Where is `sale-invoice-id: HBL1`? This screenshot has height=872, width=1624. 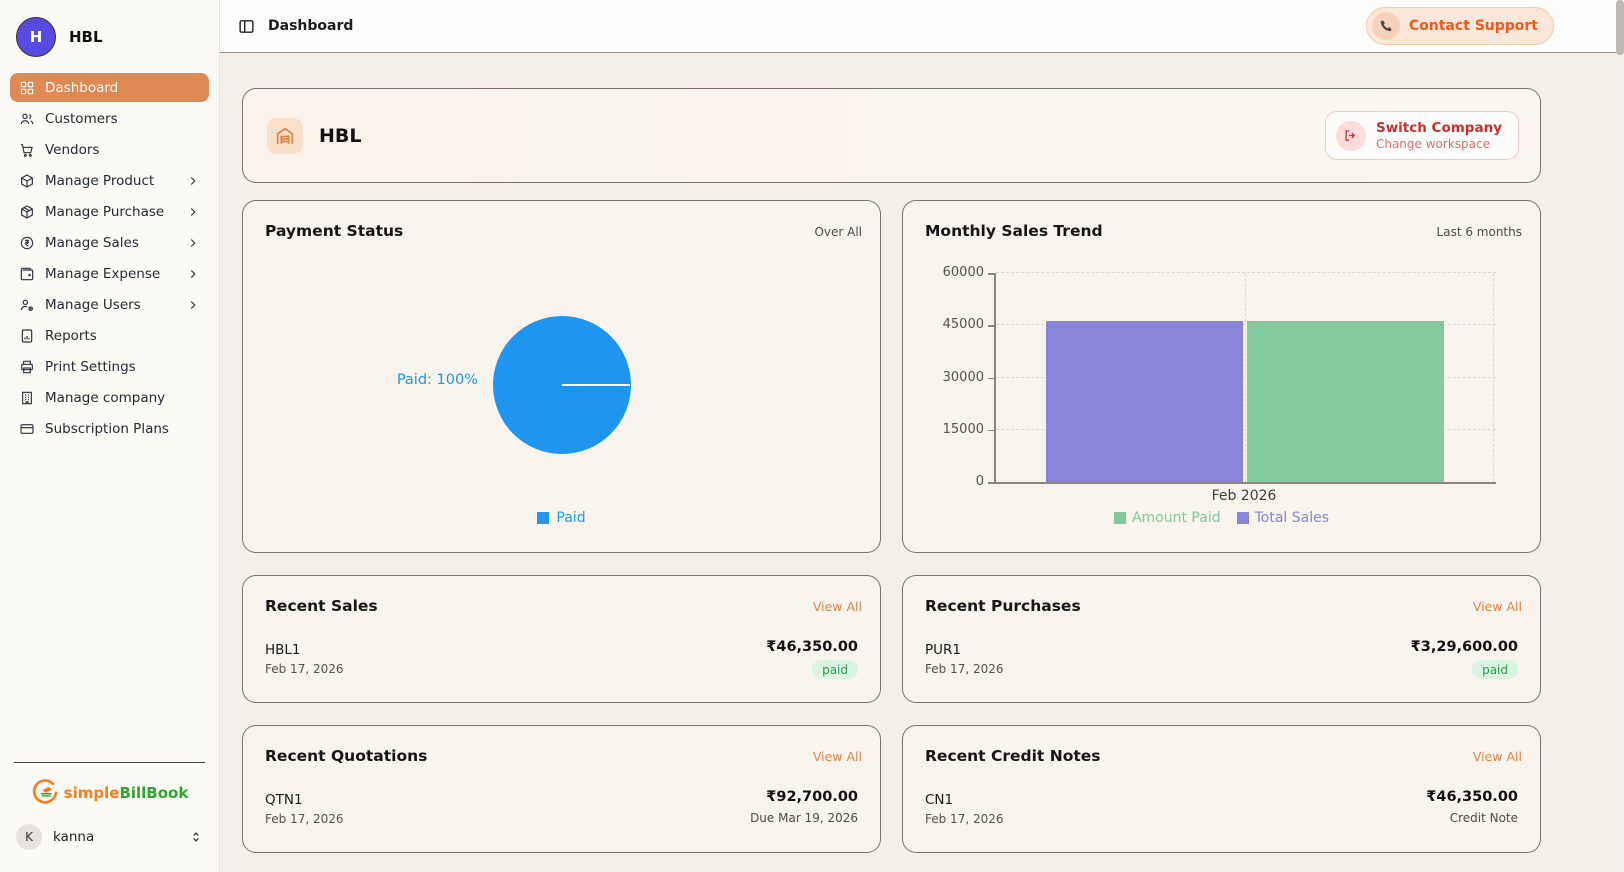
sale-invoice-id: HBL1 is located at coordinates (283, 650).